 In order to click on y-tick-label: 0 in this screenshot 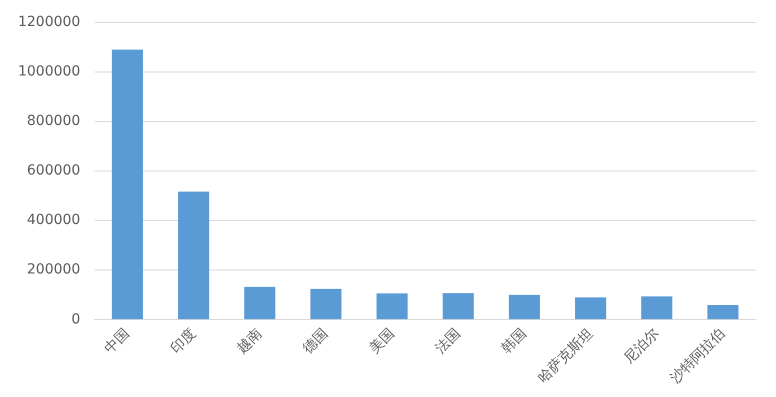, I will do `click(75, 319)`.